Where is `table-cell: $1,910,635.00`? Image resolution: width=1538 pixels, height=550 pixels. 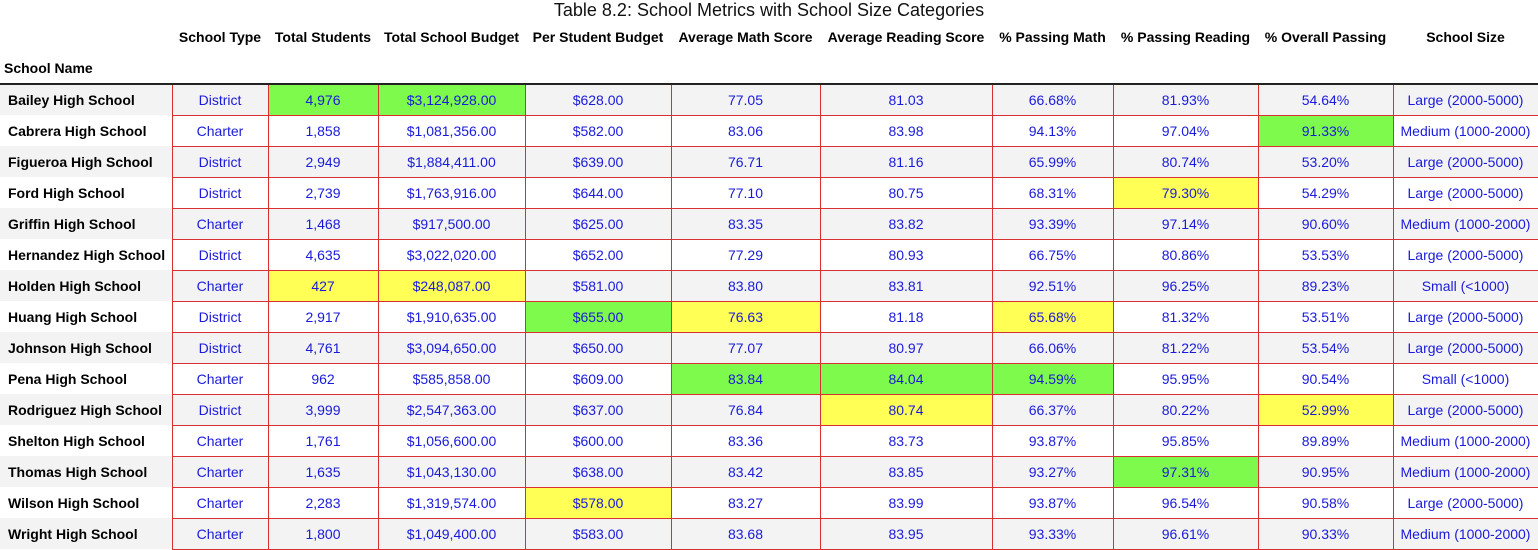
table-cell: $1,910,635.00 is located at coordinates (451, 316).